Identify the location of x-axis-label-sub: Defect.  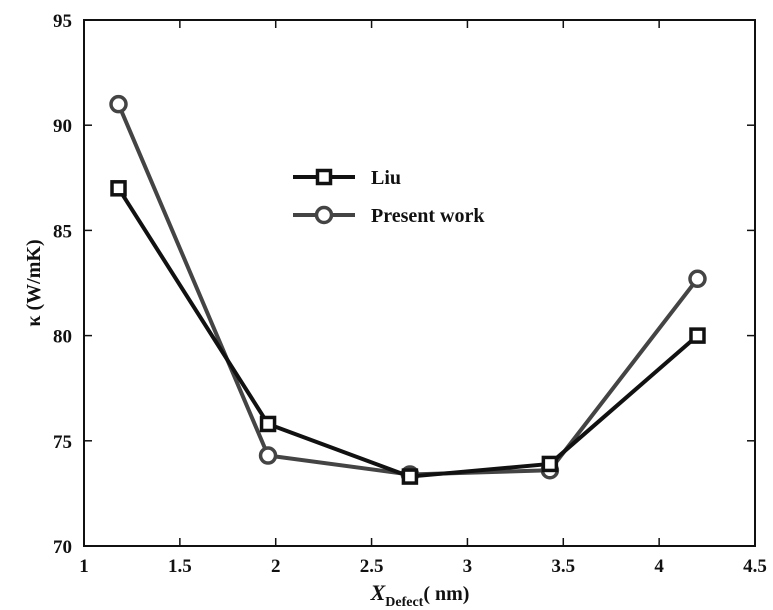
(404, 602).